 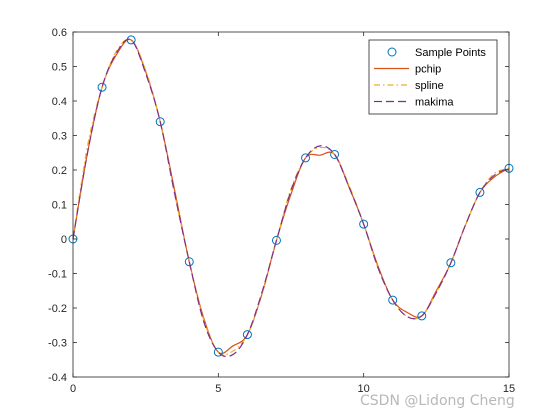 What do you see at coordinates (59, 171) in the screenshot?
I see `y-tick-label: 0.2` at bounding box center [59, 171].